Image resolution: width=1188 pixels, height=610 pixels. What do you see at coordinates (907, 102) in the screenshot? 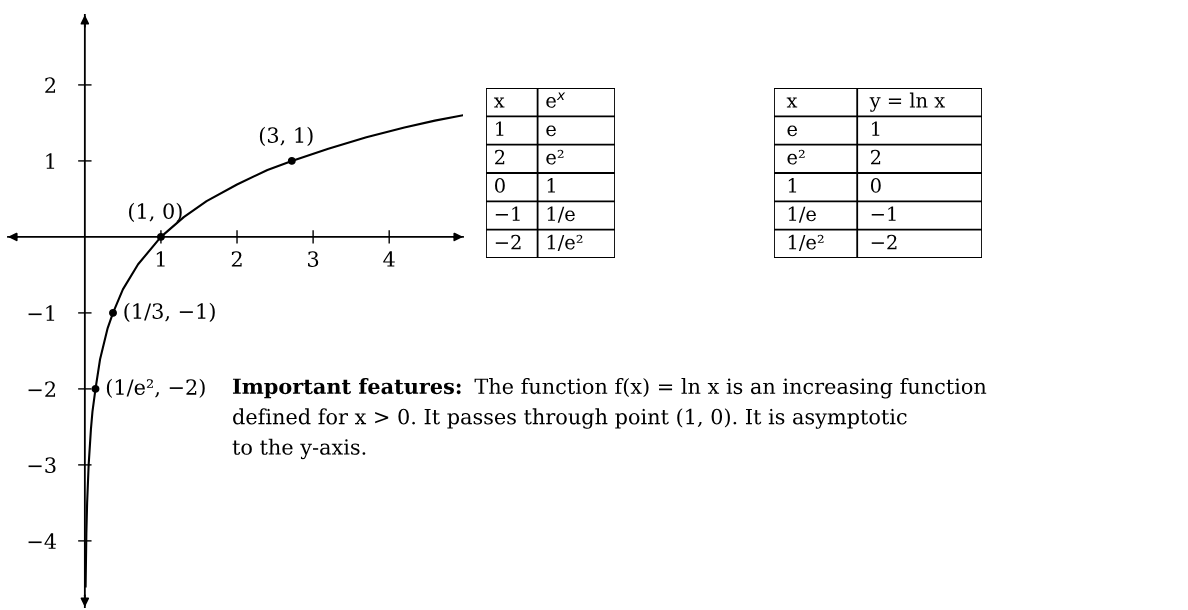
I see `text: y = ln x` at bounding box center [907, 102].